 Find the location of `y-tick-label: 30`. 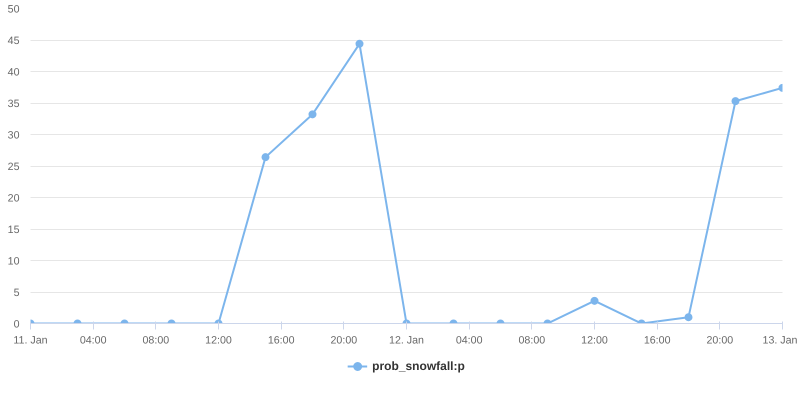

y-tick-label: 30 is located at coordinates (14, 136).